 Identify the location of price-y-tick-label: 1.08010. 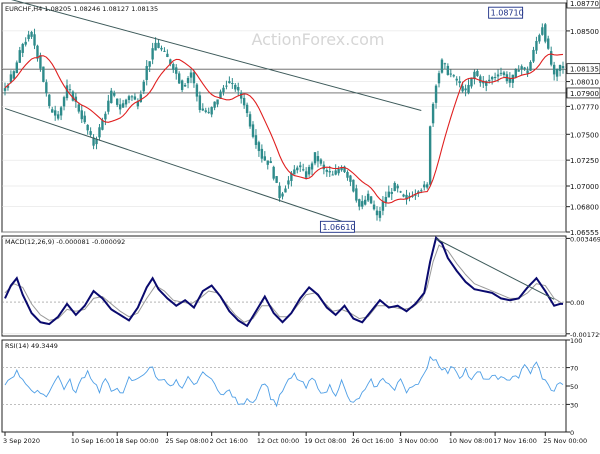
(584, 83).